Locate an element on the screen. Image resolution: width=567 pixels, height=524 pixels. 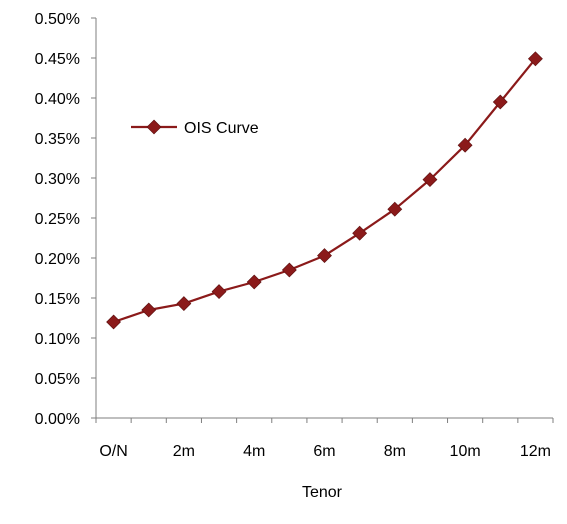
x-tick-label: O/N is located at coordinates (113, 451).